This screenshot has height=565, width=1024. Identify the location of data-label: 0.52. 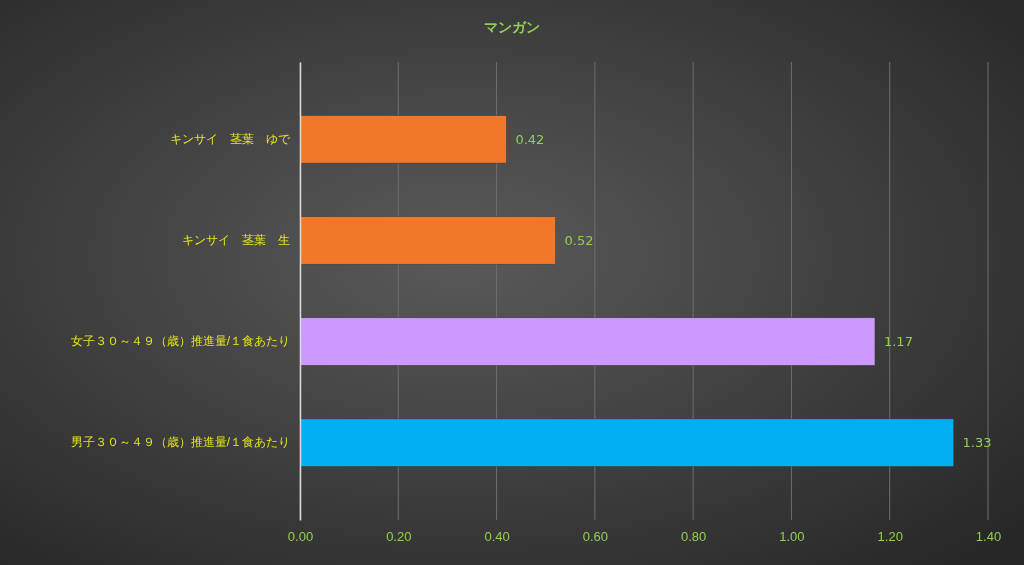
(579, 240).